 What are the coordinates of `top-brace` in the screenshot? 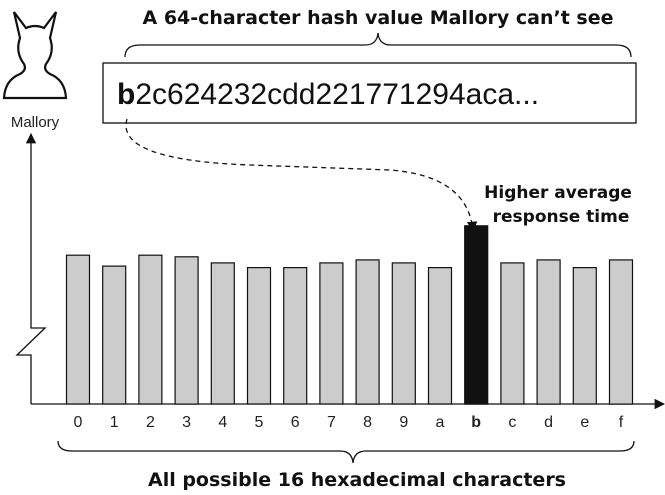 It's located at (378, 45).